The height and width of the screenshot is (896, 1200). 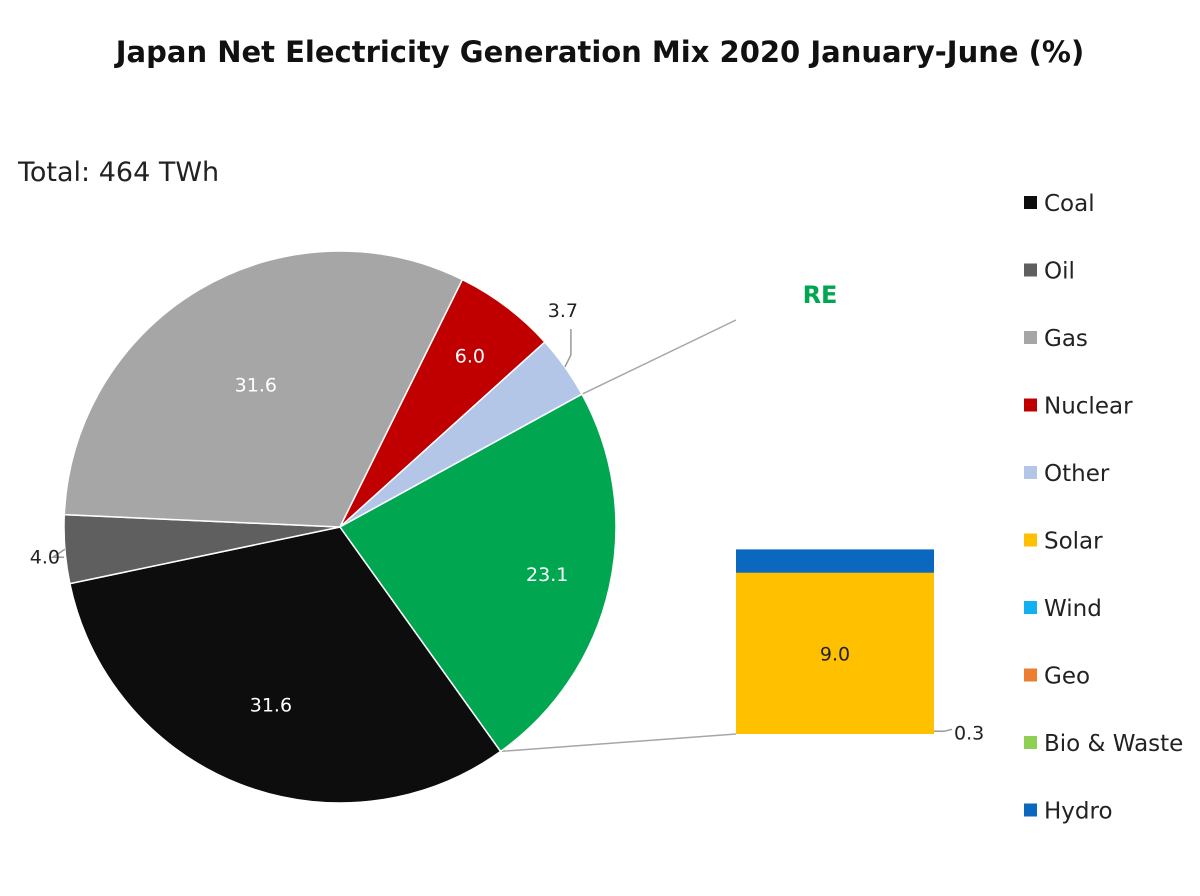 I want to click on pie-label-nuclear: 6.0, so click(x=470, y=356).